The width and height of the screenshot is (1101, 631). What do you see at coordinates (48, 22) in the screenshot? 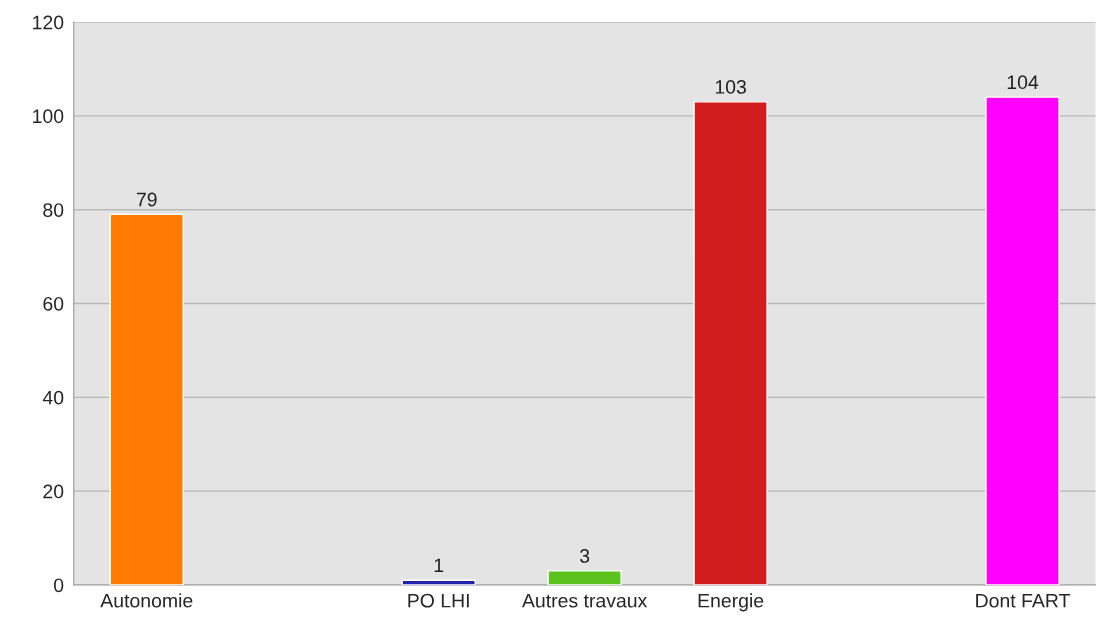
I see `y-tick-label: 120` at bounding box center [48, 22].